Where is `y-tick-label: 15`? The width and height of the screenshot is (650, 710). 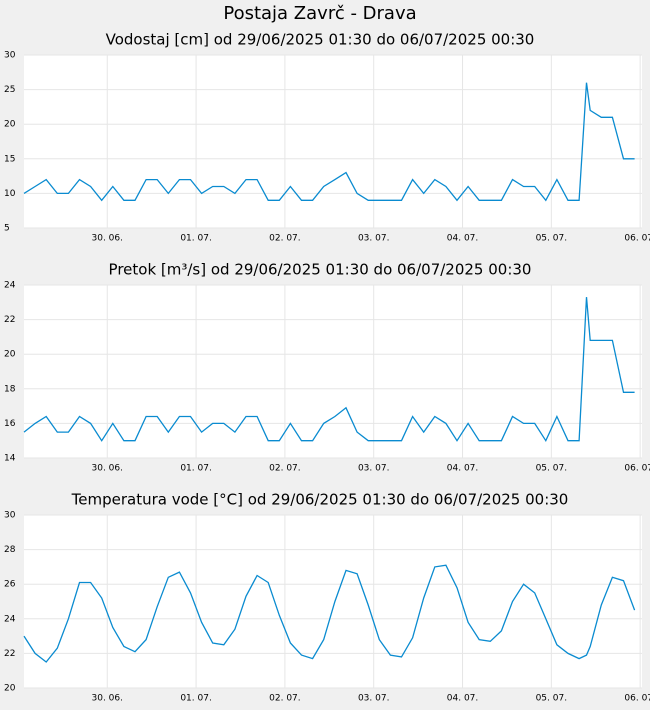
y-tick-label: 15 is located at coordinates (9, 159).